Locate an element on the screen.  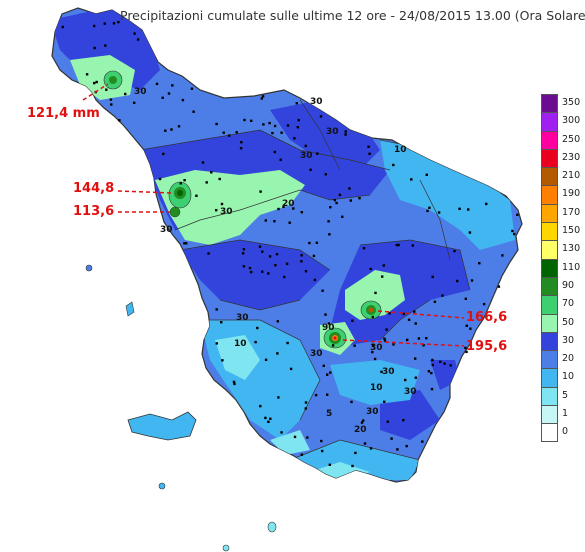
callout-value: 195,6 is located at coordinates (487, 346).